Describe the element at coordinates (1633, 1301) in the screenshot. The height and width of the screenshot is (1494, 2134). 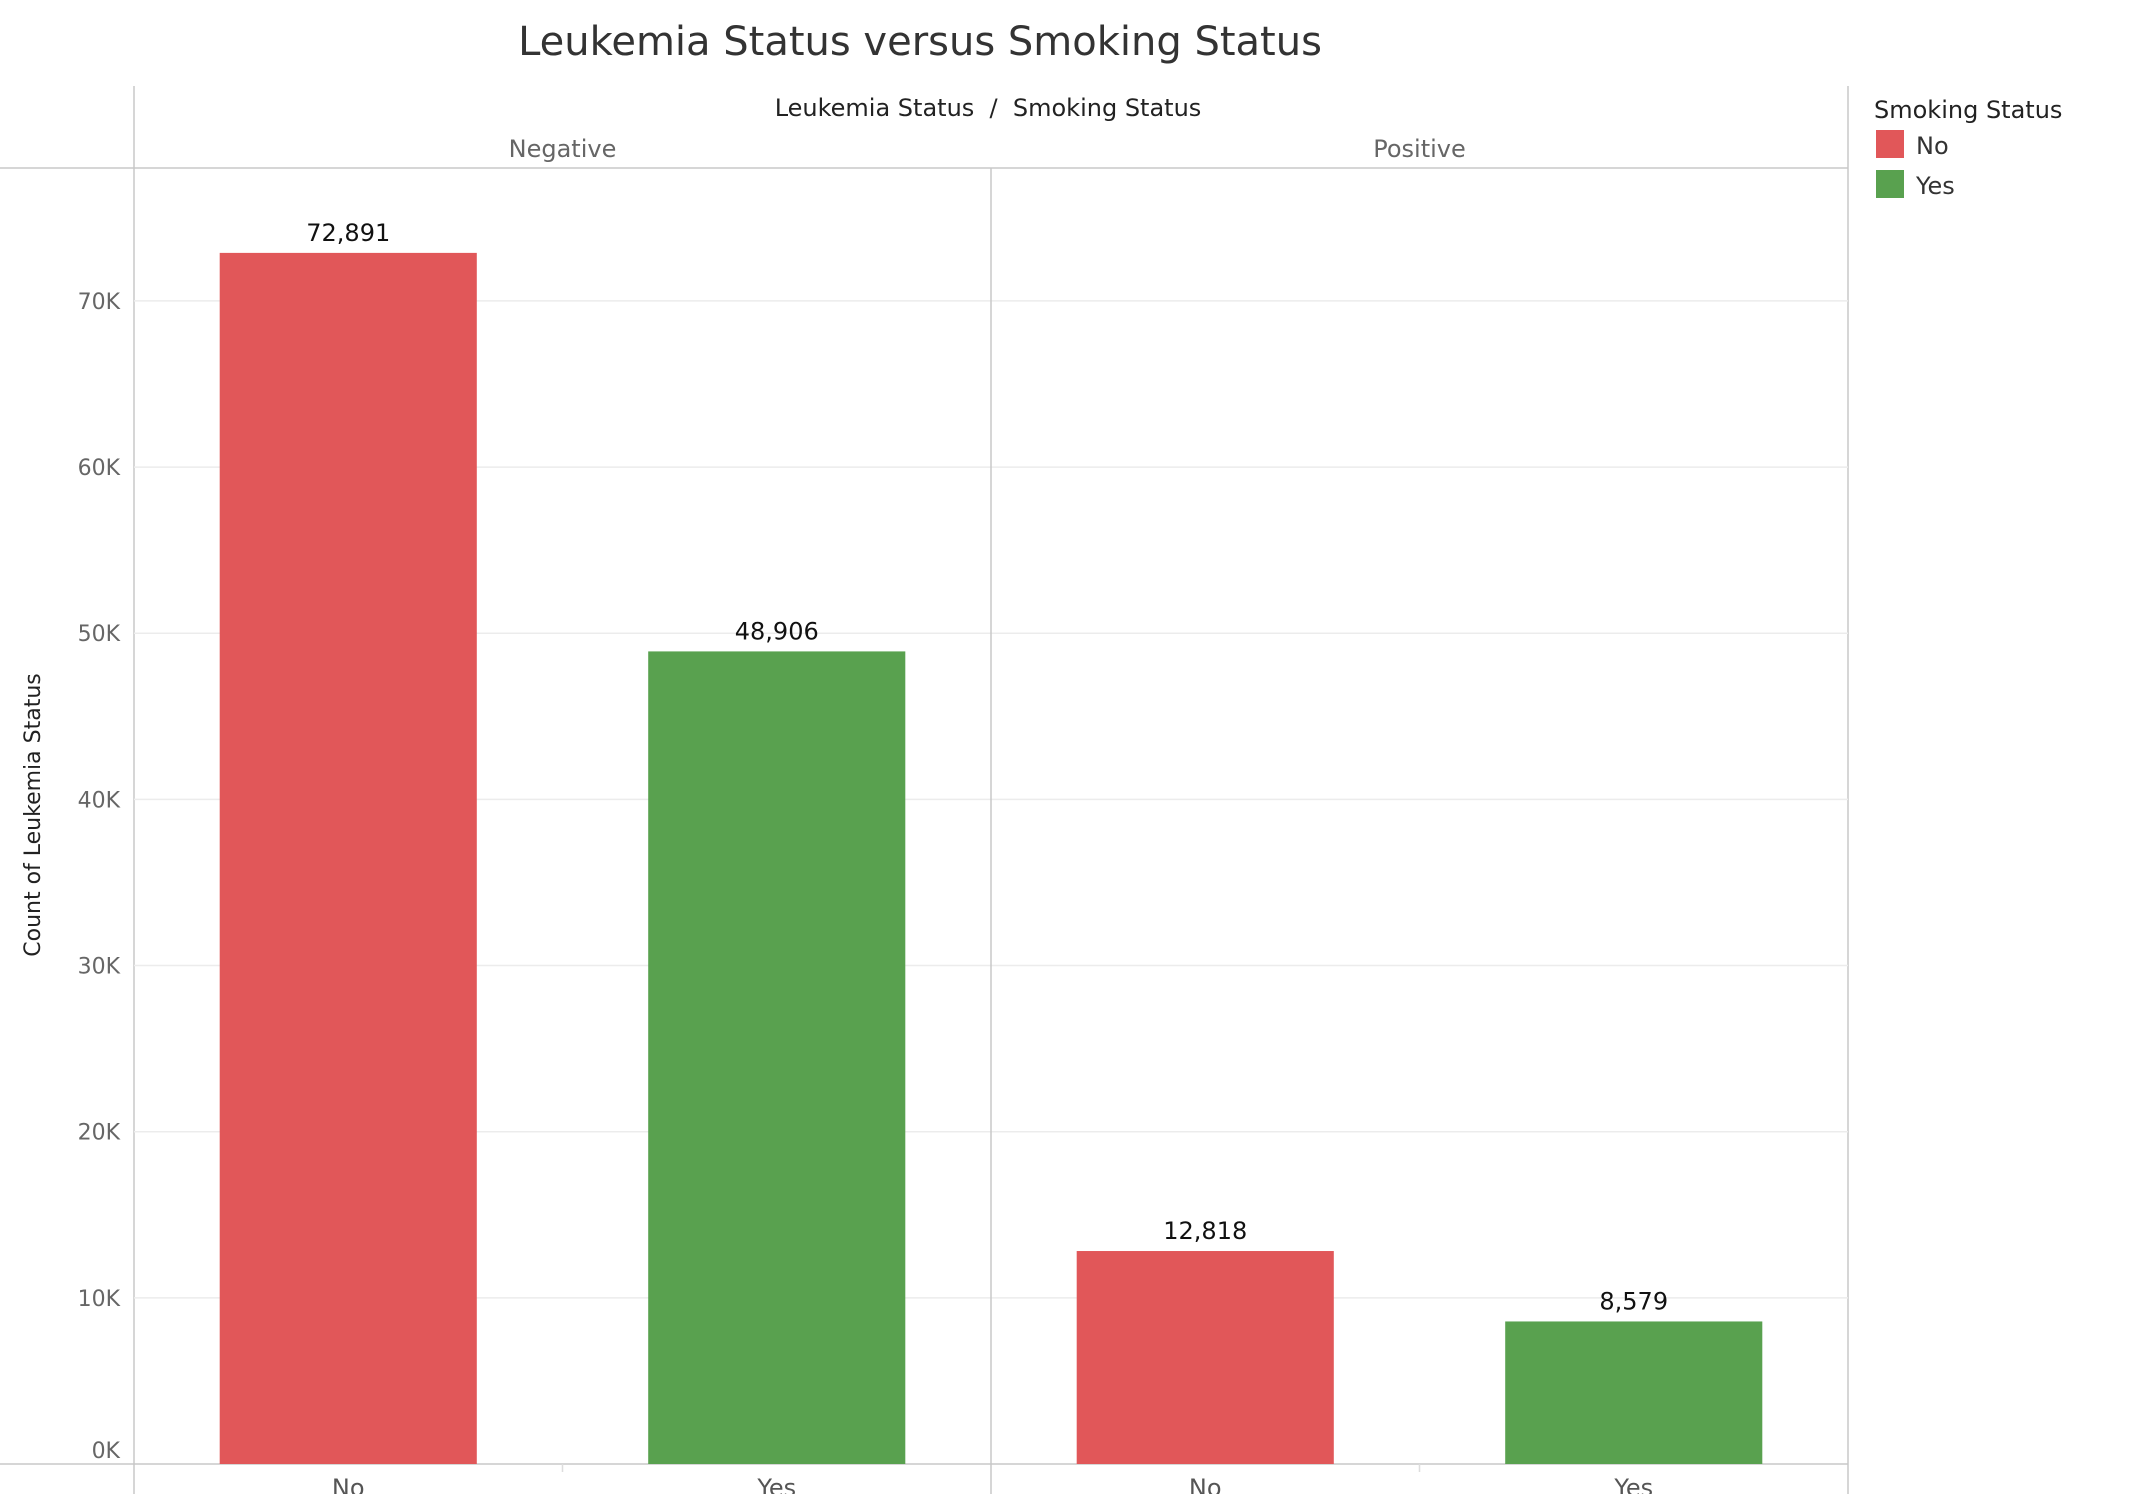
I see `data-label: 8,579` at that location.